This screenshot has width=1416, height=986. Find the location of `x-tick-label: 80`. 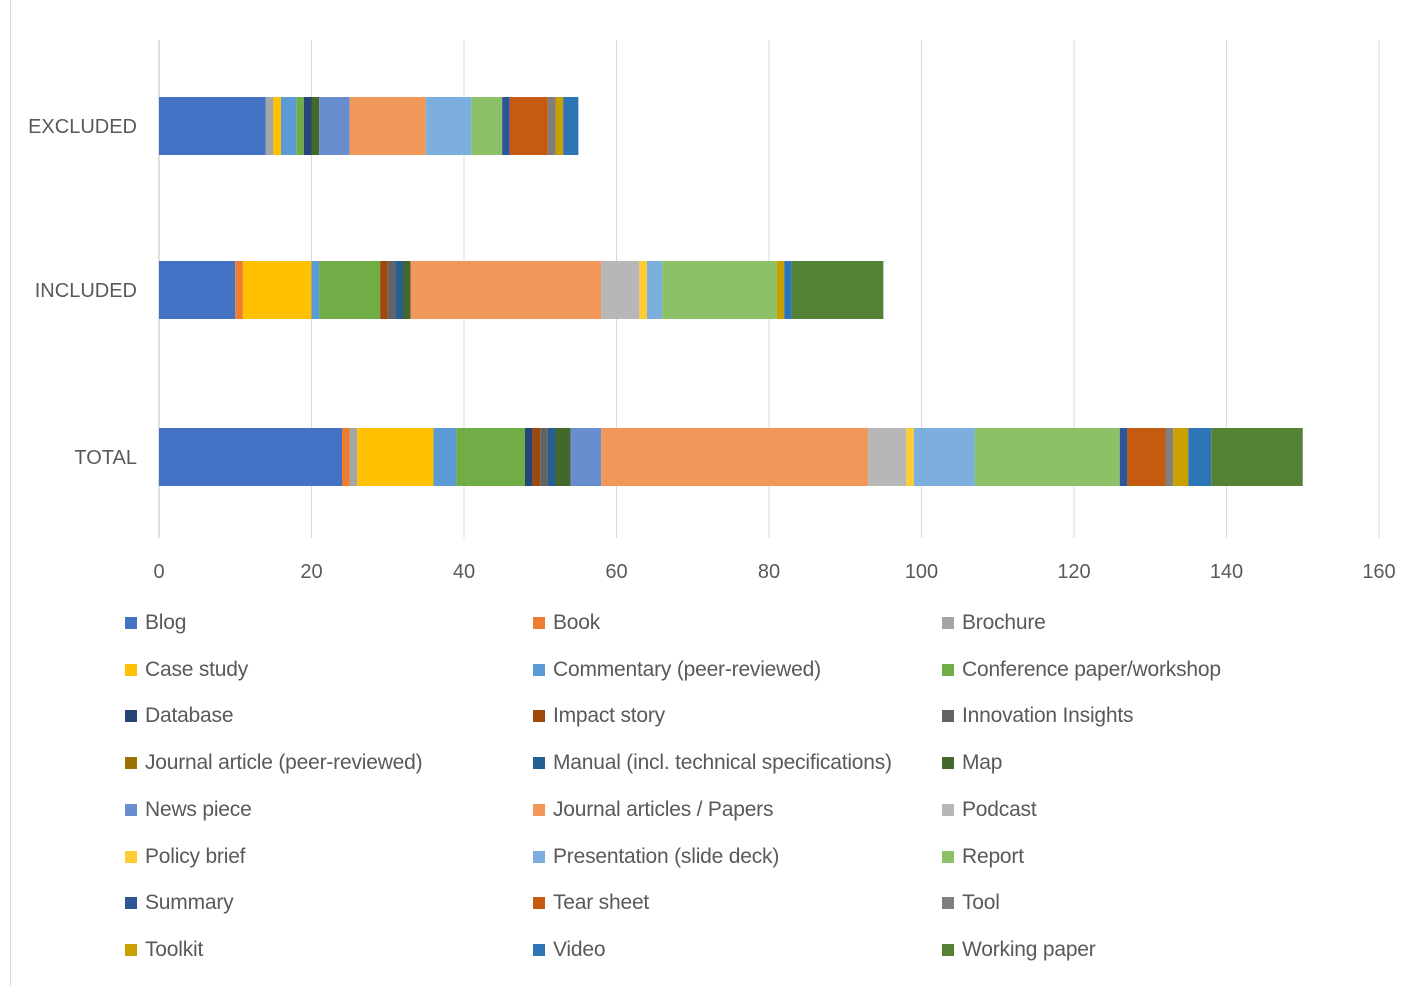

x-tick-label: 80 is located at coordinates (769, 572).